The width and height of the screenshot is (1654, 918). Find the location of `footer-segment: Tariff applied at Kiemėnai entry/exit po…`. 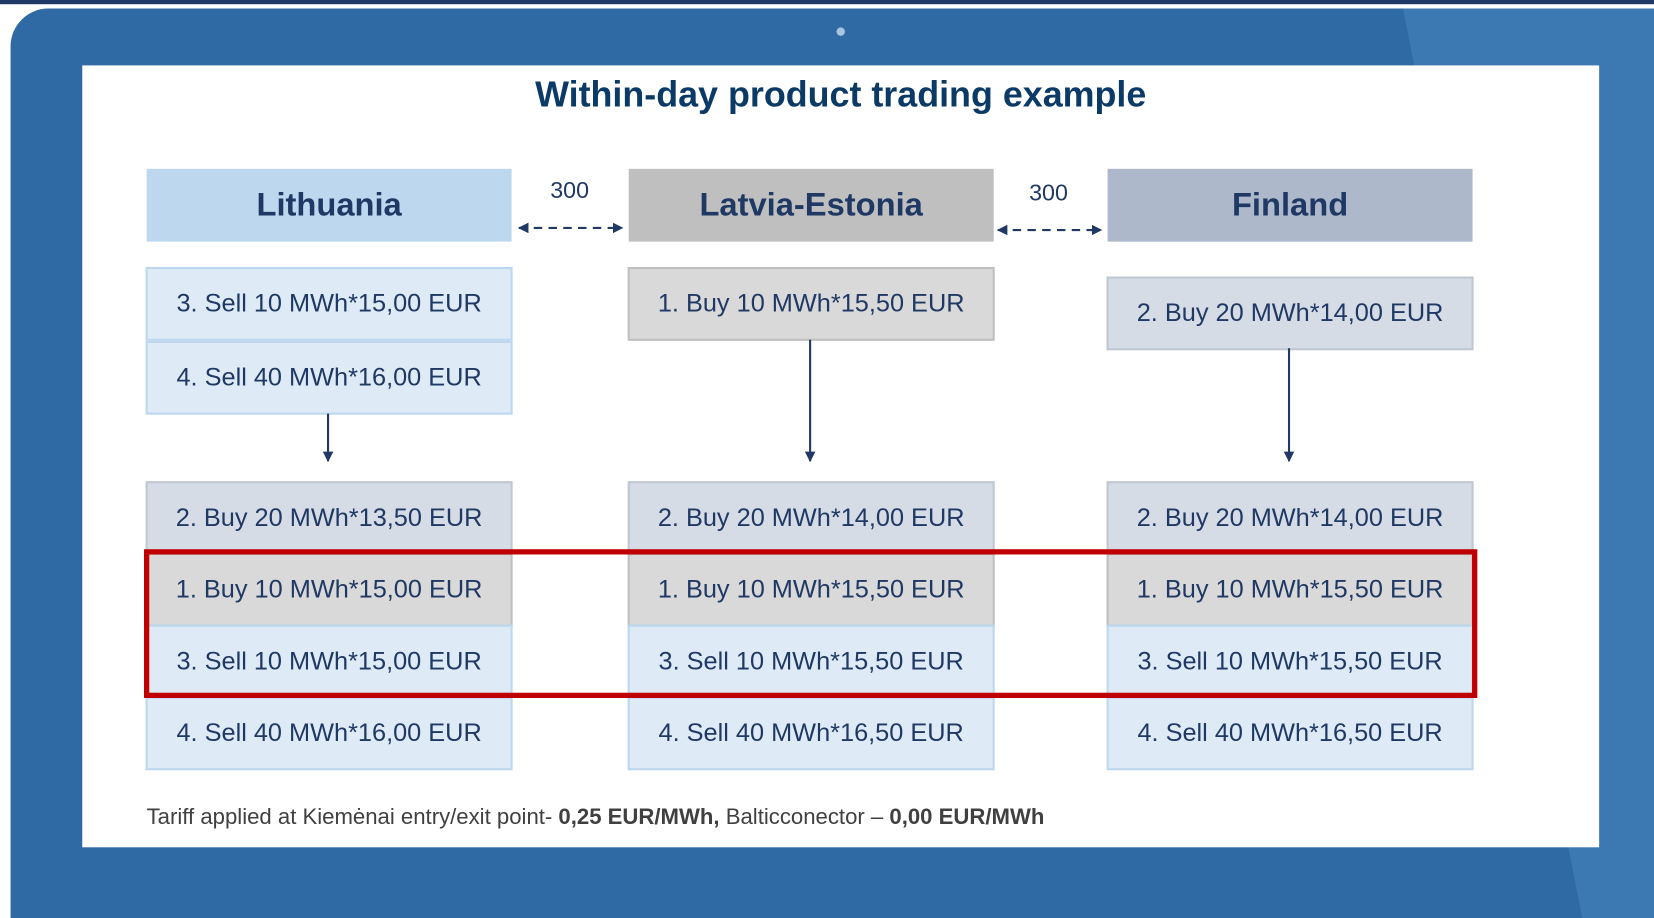

footer-segment: Tariff applied at Kiemėnai entry/exit po… is located at coordinates (353, 816).